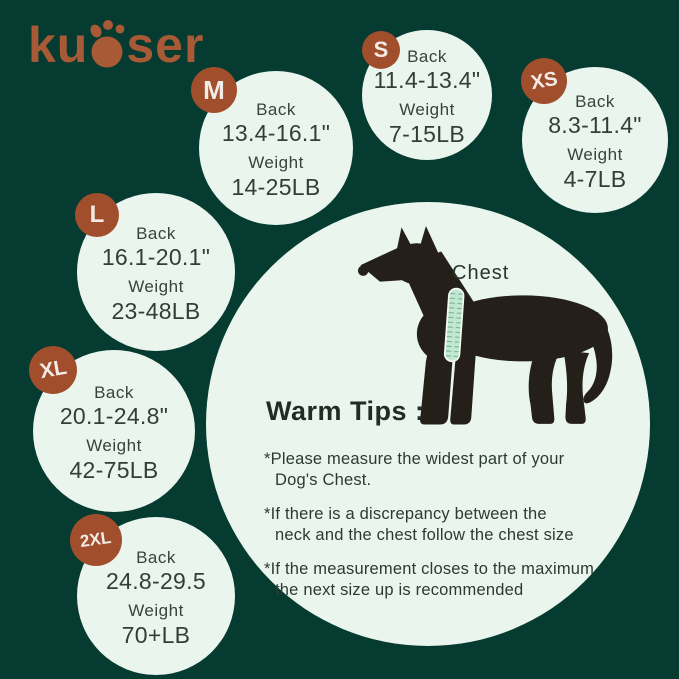  Describe the element at coordinates (427, 80) in the screenshot. I see `back-range: 11.4-13.4"` at that location.